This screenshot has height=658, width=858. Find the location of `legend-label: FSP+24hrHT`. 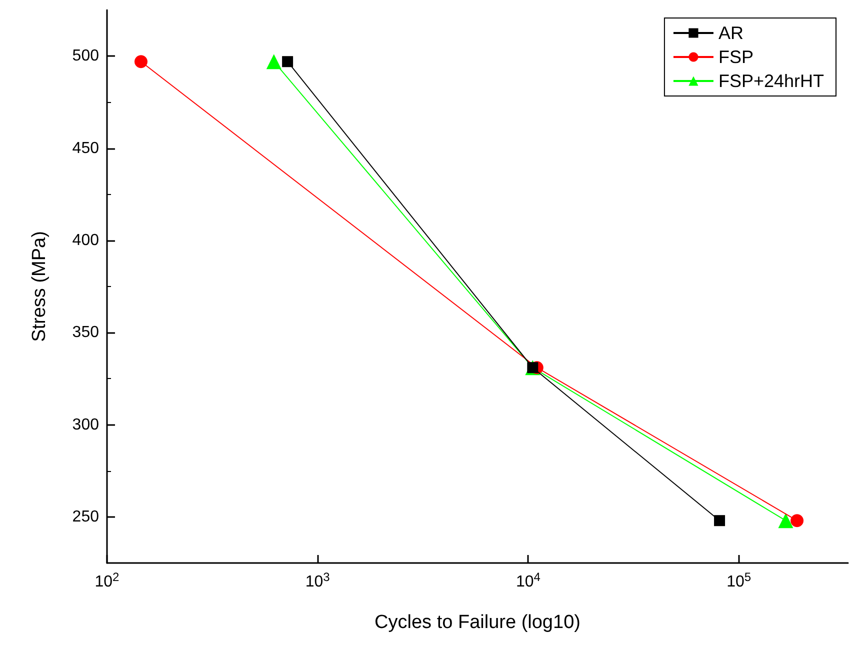

legend-label: FSP+24hrHT is located at coordinates (771, 81).